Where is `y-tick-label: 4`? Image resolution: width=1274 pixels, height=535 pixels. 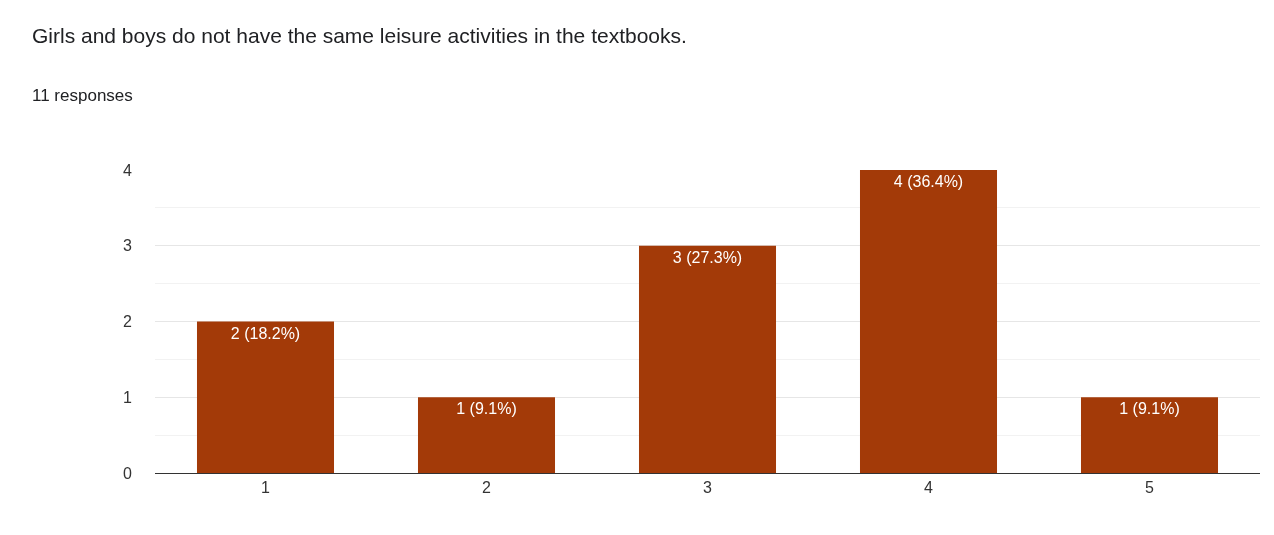
y-tick-label: 4 is located at coordinates (128, 170).